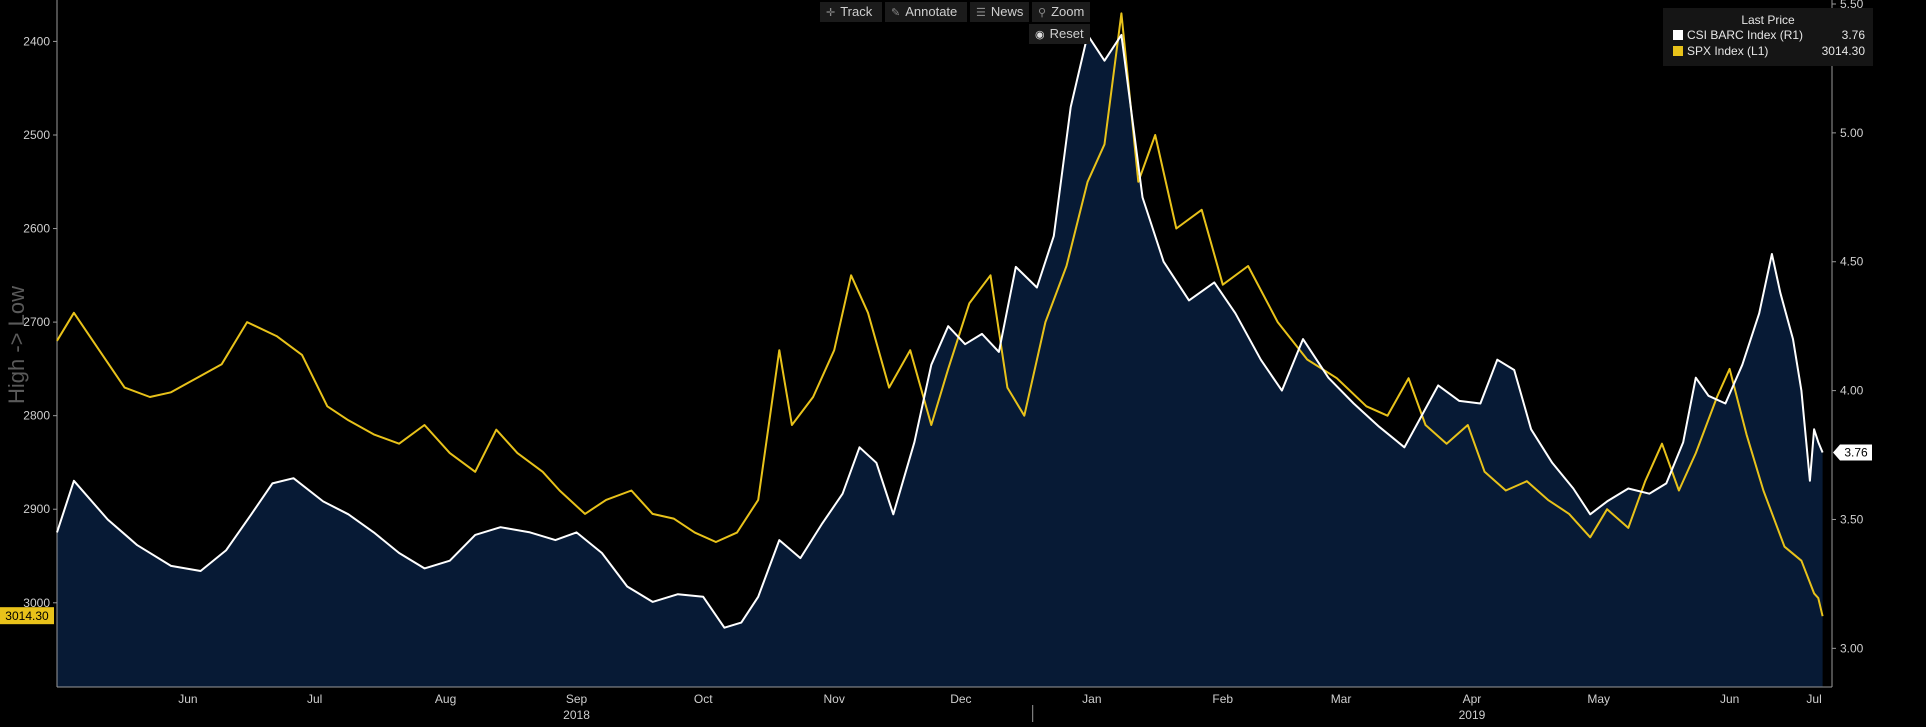 Image resolution: width=1926 pixels, height=727 pixels. Describe the element at coordinates (1040, 35) in the screenshot. I see `reset-radio-icon: ◉` at that location.